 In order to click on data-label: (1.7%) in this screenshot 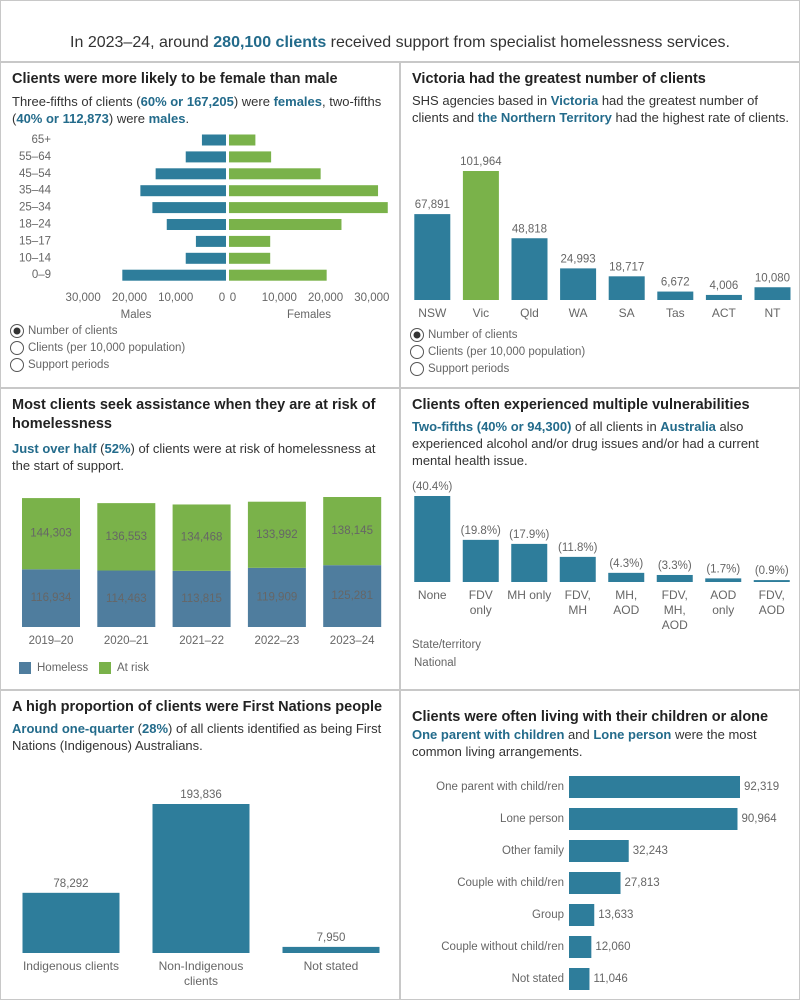, I will do `click(723, 569)`.